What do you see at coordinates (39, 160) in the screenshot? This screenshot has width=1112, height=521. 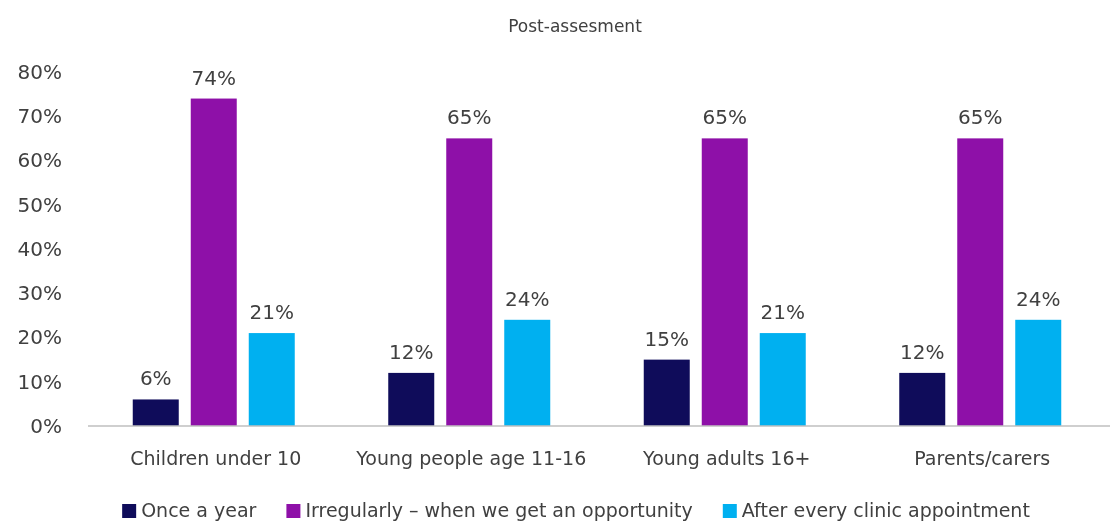 I see `y-tick-label: 60%` at bounding box center [39, 160].